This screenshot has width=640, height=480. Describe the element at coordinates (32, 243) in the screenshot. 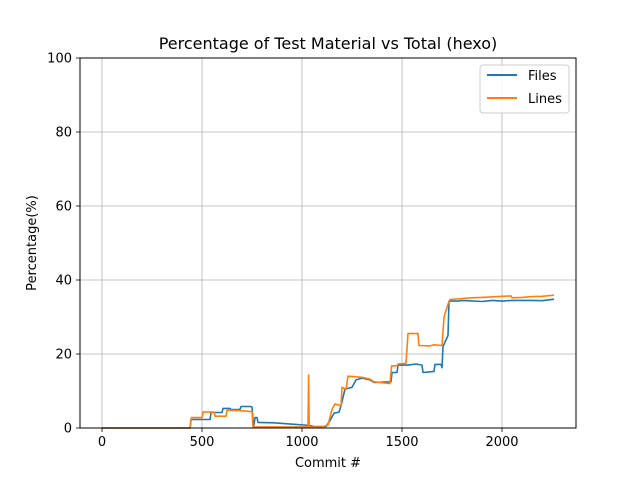

I see `y-axis-label: Percentage(%)` at that location.